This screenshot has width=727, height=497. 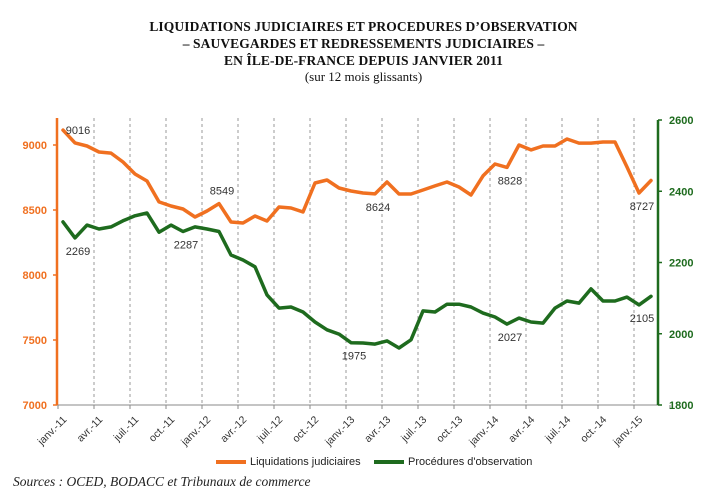 I want to click on x-tick-label: avr.-13, so click(x=377, y=429).